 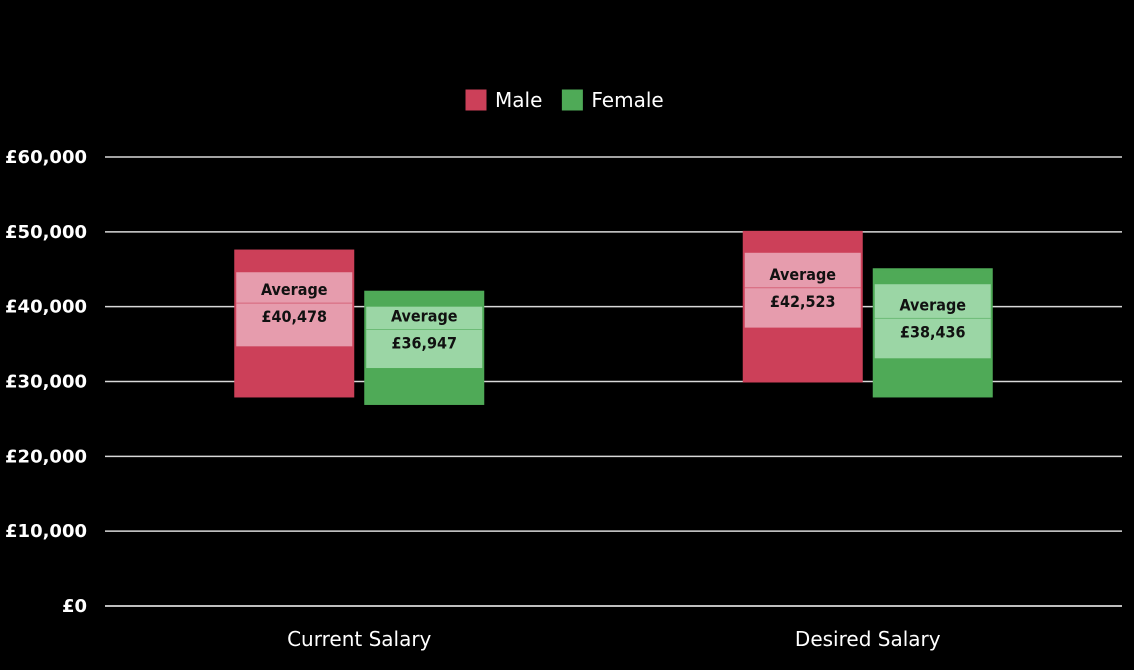 I want to click on legend-item-male: Male, so click(x=503, y=100).